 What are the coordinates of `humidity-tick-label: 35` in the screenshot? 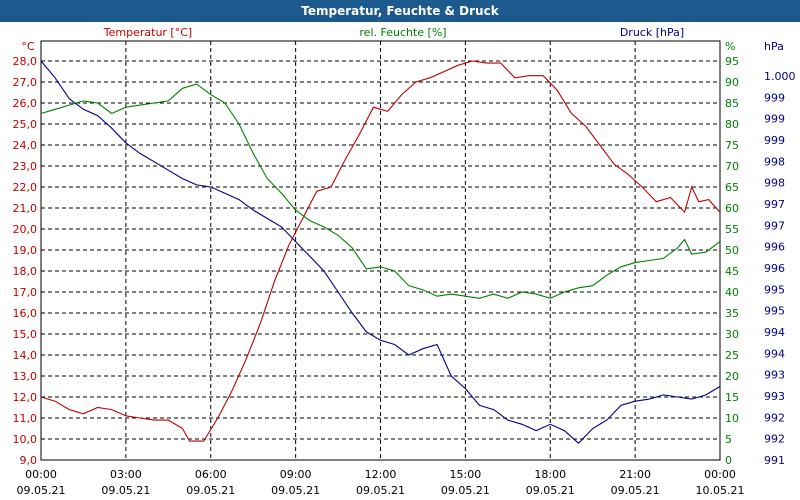 It's located at (732, 313).